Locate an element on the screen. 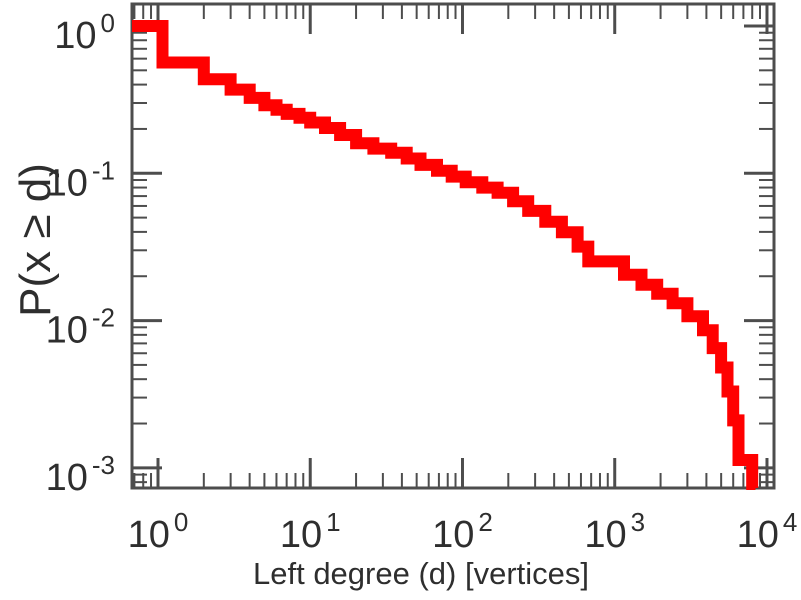 The width and height of the screenshot is (801, 600). svg-text:10-1: 10 -1 is located at coordinates (80, 179).